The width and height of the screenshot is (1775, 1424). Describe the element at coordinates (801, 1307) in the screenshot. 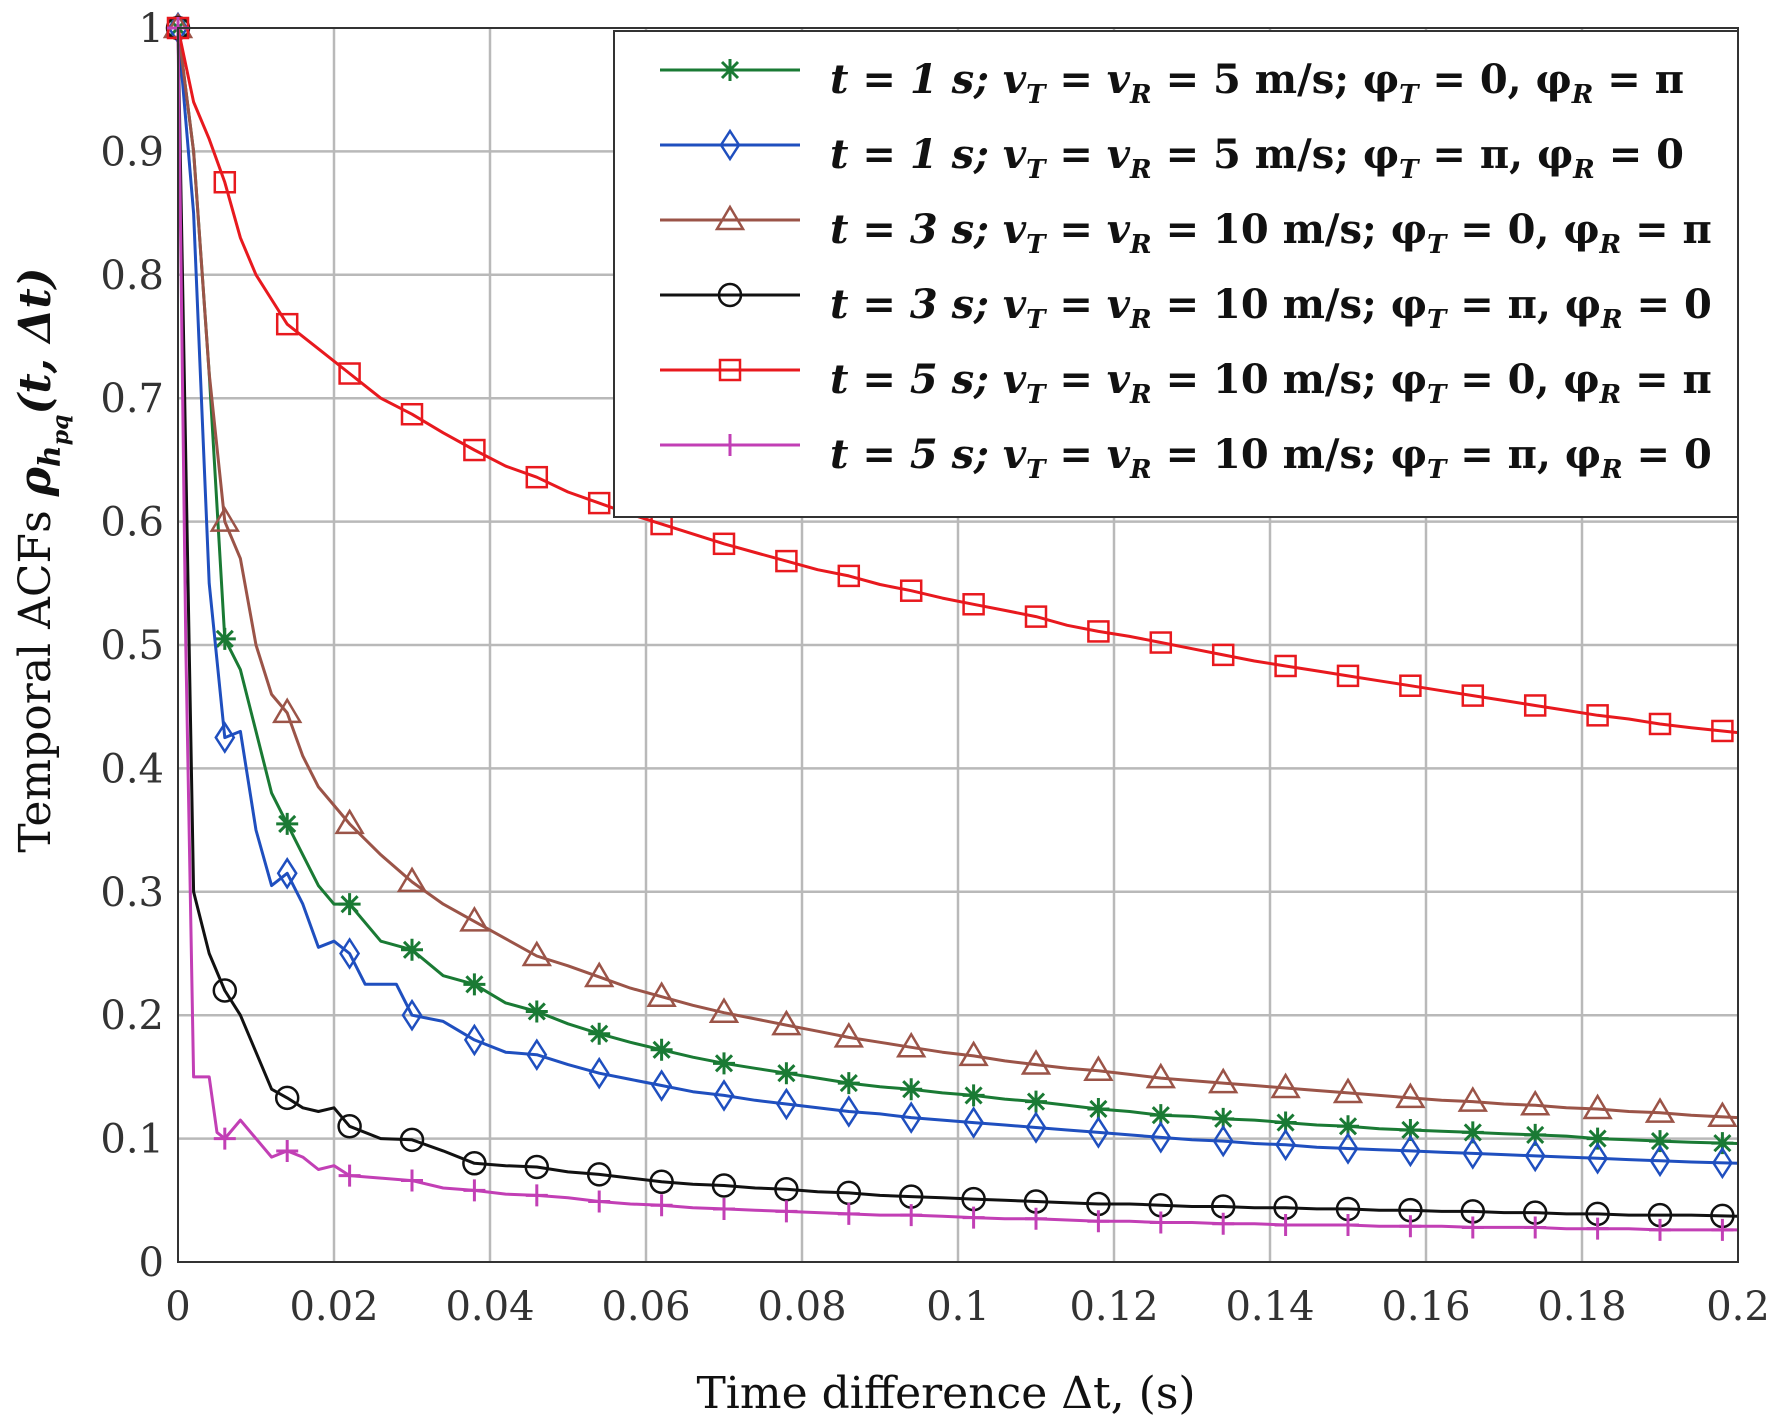

I see `x-tick-label: 0.08` at that location.